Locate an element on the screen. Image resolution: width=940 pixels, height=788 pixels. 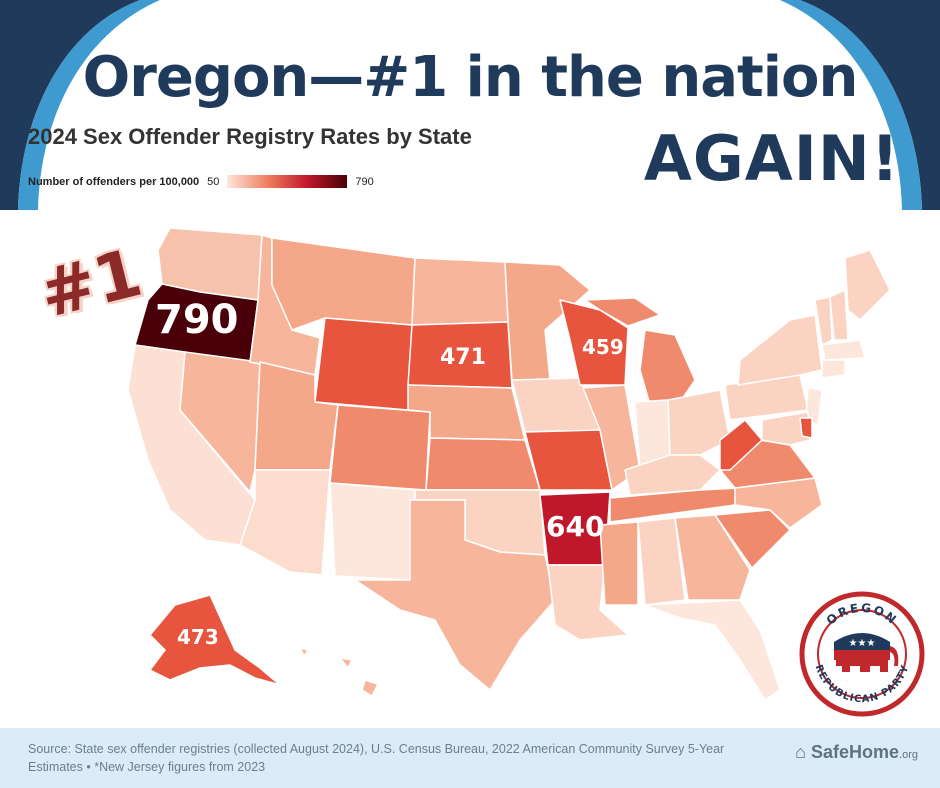
state-westvirginia is located at coordinates (741, 445).